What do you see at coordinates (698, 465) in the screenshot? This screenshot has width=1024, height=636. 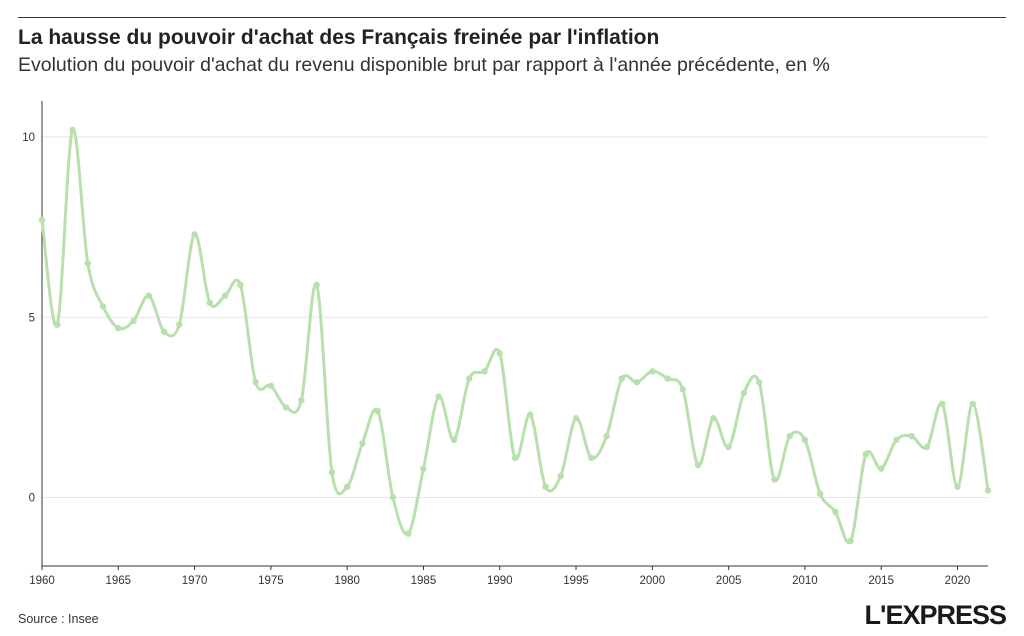 I see `data-point-2003` at bounding box center [698, 465].